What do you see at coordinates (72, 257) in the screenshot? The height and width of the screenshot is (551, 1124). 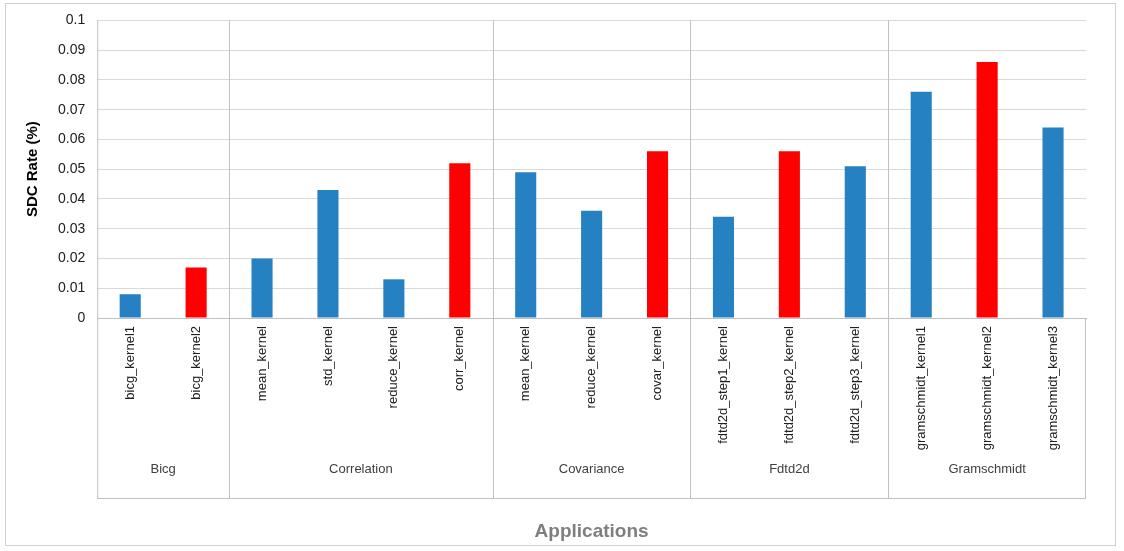 I see `y-tick-label: 0.02` at bounding box center [72, 257].